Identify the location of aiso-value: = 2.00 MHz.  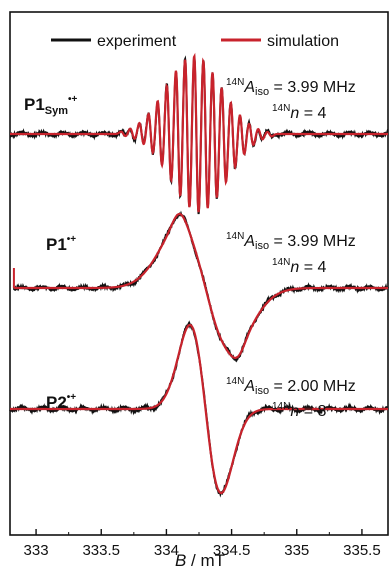
(312, 386).